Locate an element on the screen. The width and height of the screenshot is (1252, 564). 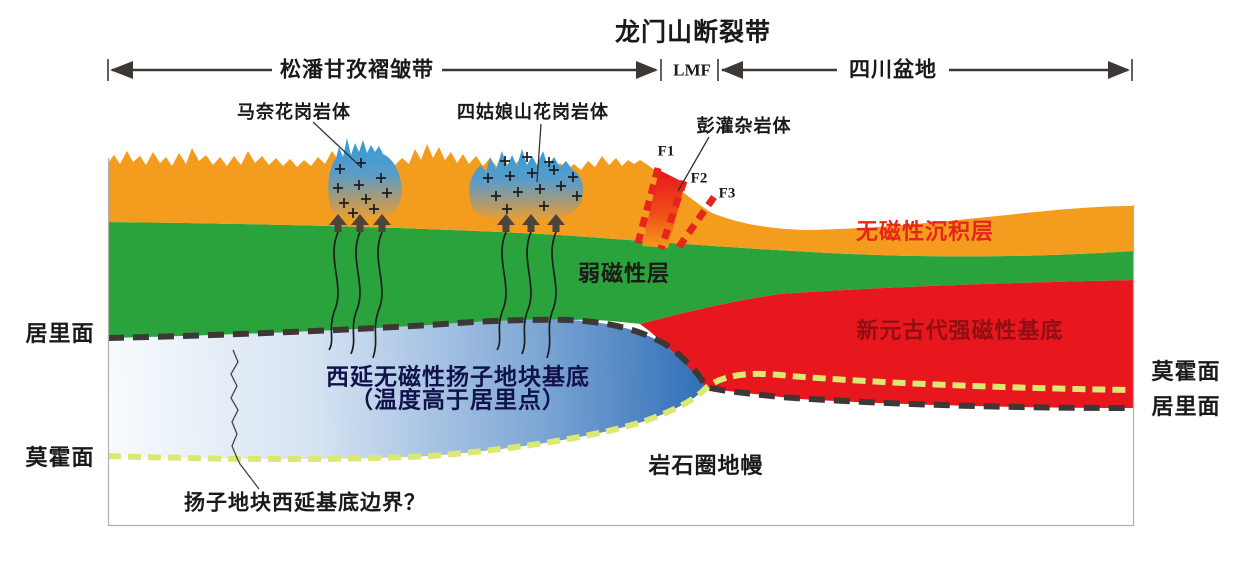
basement-boundary-question-label: 扬子地块西延基底边界？ is located at coordinates (305, 503).